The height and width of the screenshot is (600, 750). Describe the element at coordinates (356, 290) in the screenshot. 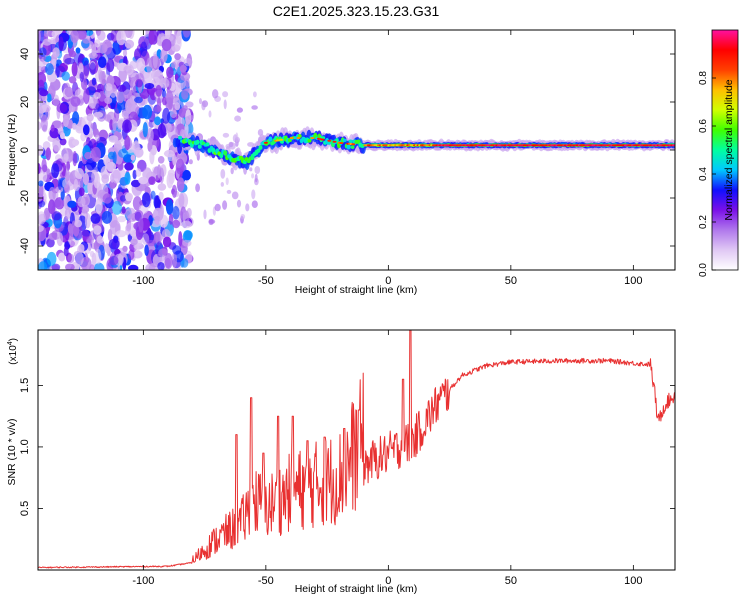

I see `spectrogram-x-label: Height of straight line (km)` at that location.